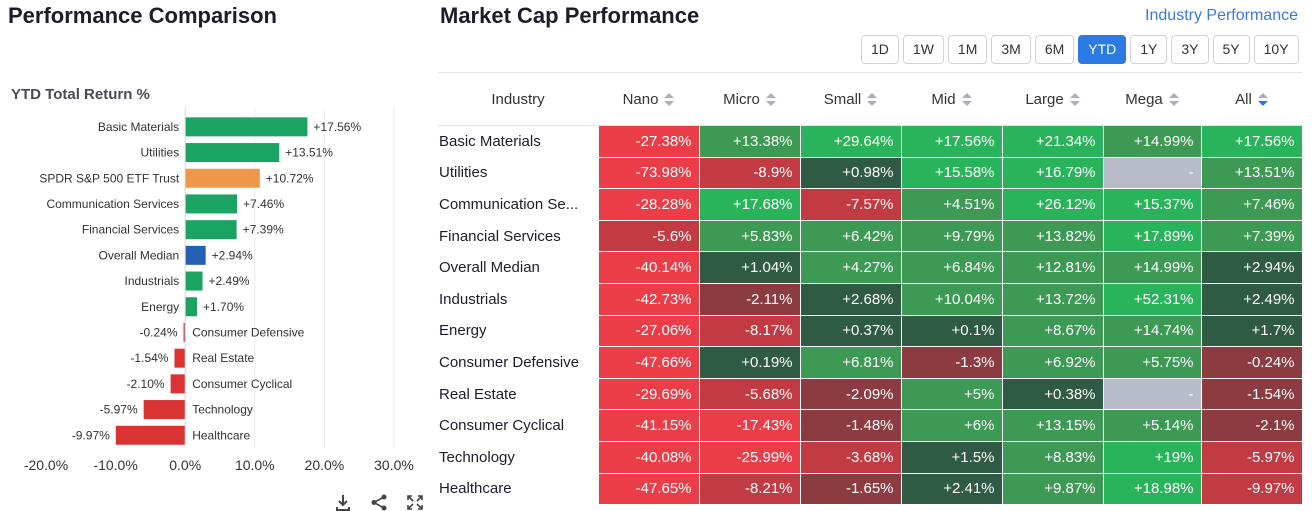 The height and width of the screenshot is (511, 1312). What do you see at coordinates (648, 99) in the screenshot?
I see `column-header-nano: Nano` at bounding box center [648, 99].